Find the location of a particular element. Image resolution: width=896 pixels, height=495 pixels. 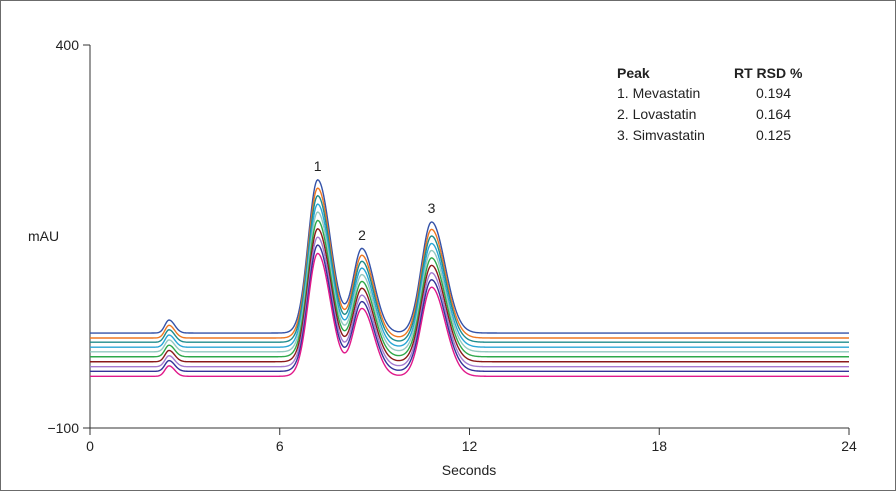

table-row-name: 3. Simvastatin is located at coordinates (661, 135).